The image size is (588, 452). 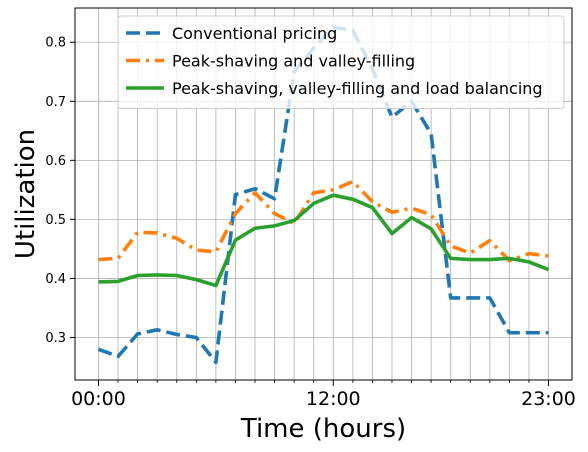 What do you see at coordinates (55, 220) in the screenshot?
I see `y-tick-label: 0.5` at bounding box center [55, 220].